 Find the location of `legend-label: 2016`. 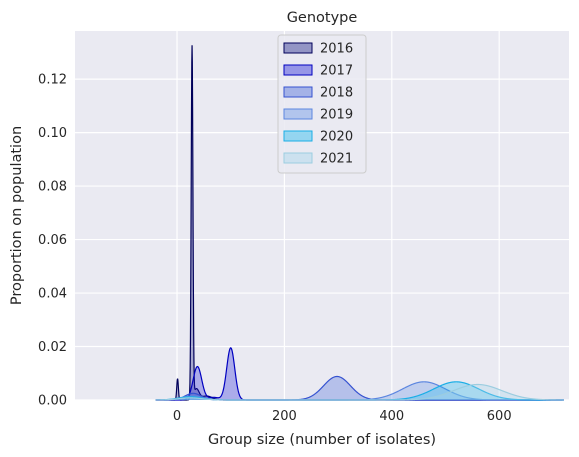

legend-label: 2016 is located at coordinates (336, 49).